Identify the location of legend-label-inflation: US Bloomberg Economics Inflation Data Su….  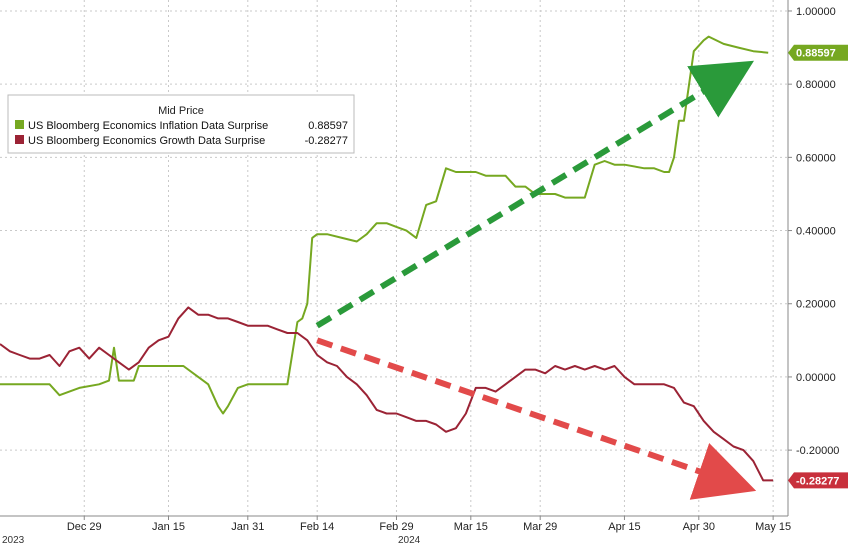
(148, 126).